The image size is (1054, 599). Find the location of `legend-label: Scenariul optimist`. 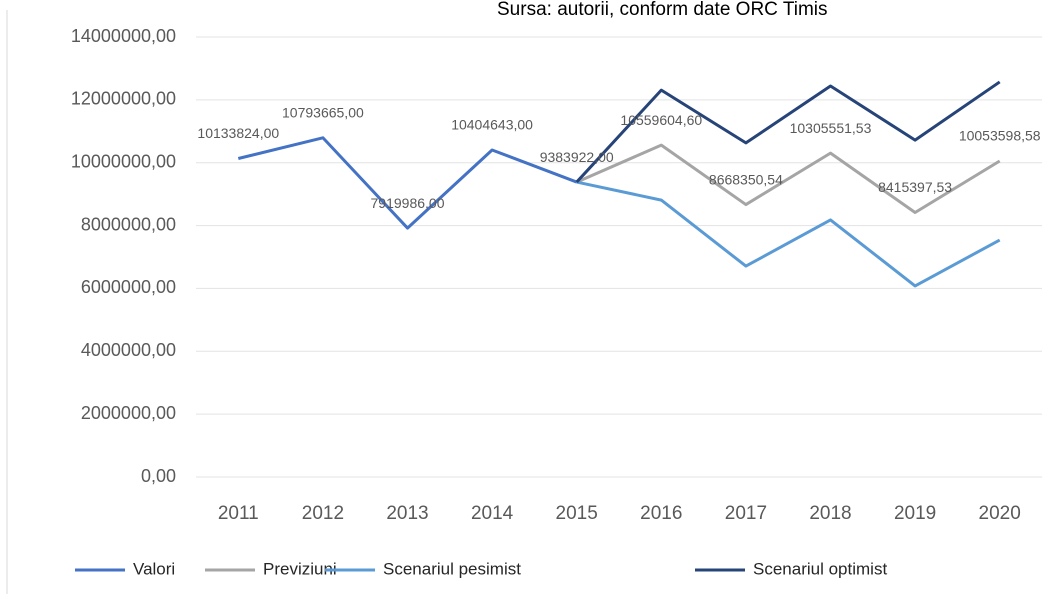

legend-label: Scenariul optimist is located at coordinates (820, 568).